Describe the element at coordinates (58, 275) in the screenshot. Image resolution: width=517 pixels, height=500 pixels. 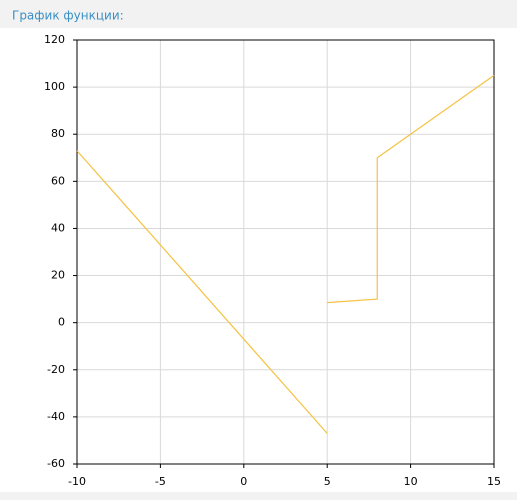
I see `y-tick-label: 20` at that location.